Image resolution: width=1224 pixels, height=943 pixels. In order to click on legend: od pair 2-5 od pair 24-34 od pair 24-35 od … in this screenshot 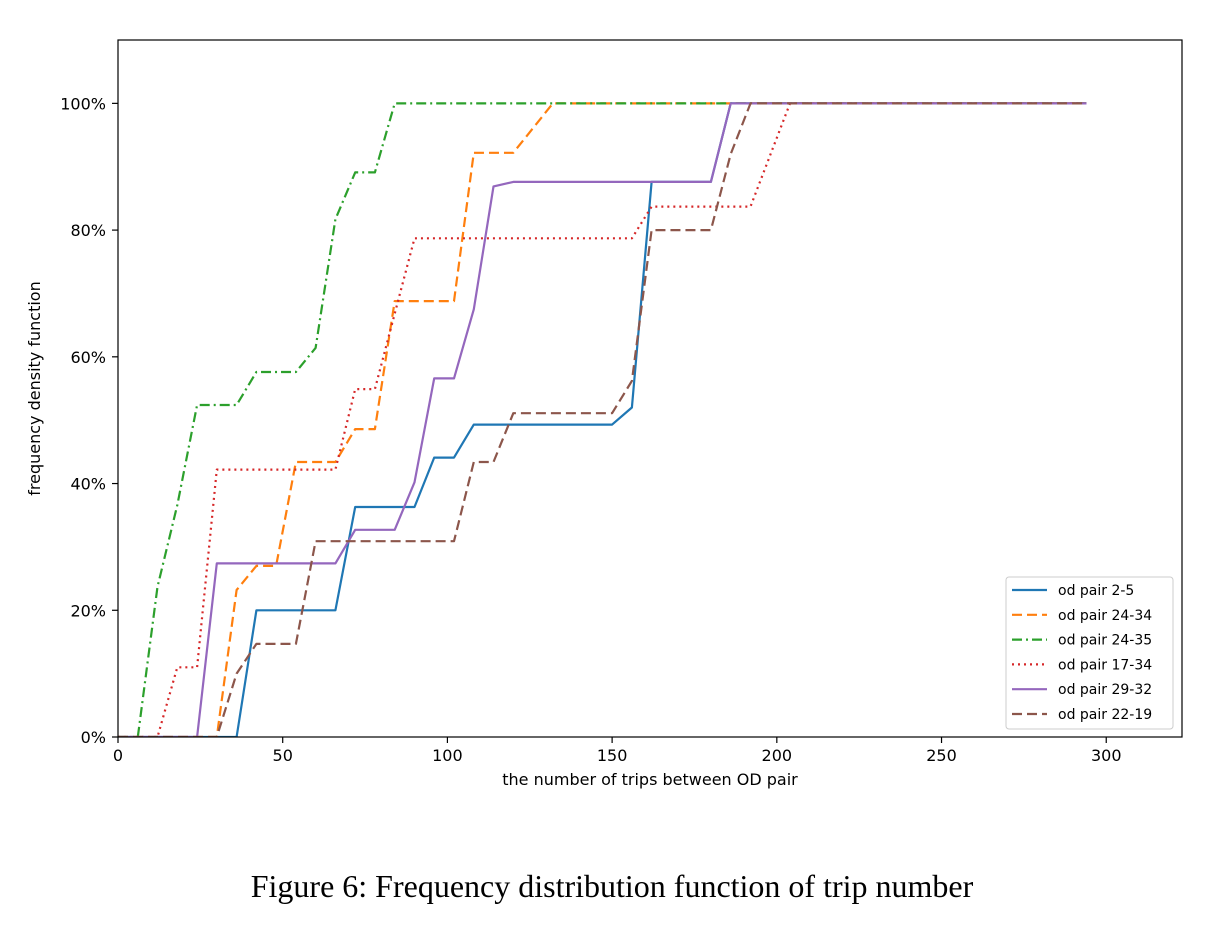, I will do `click(1089, 653)`.